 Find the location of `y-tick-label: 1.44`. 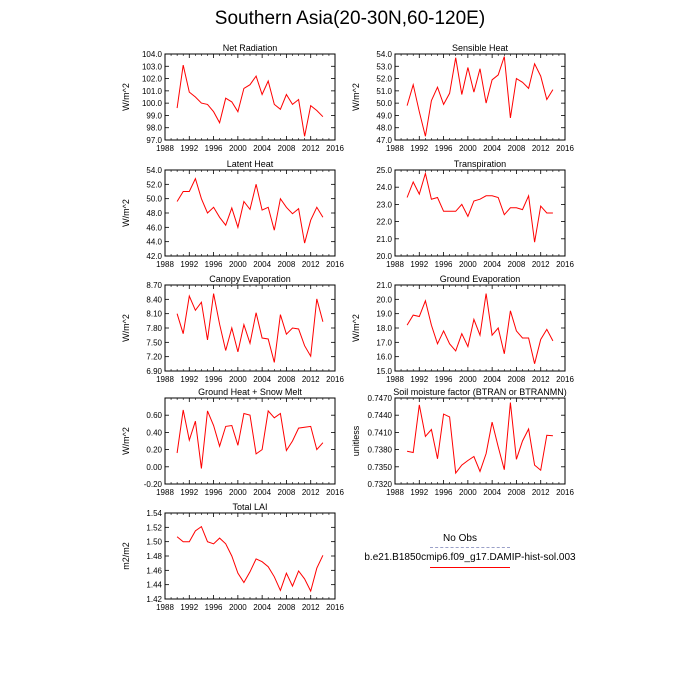

y-tick-label: 1.44 is located at coordinates (154, 585).